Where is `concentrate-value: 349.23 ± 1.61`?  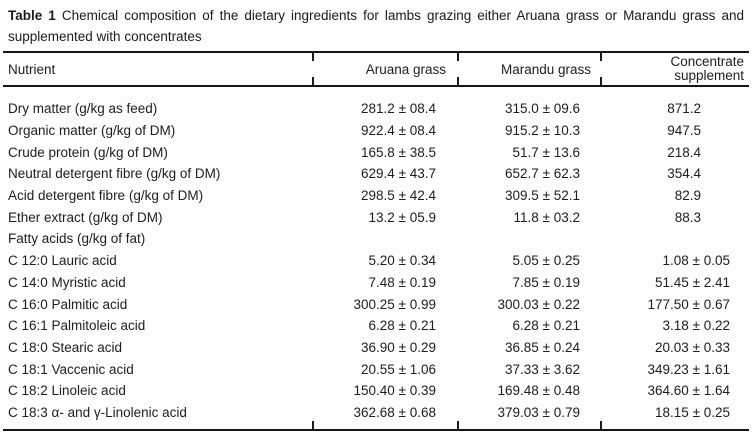
concentrate-value: 349.23 ± 1.61 is located at coordinates (688, 369).